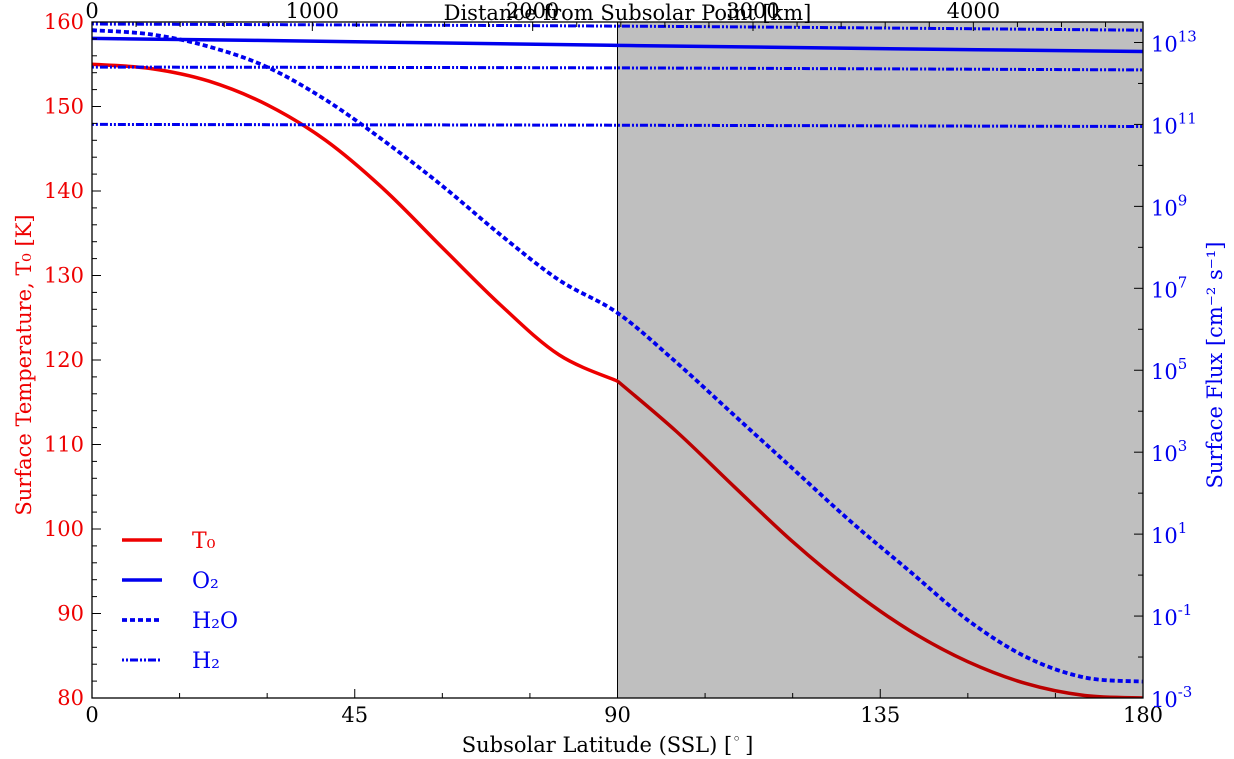 The image size is (1234, 759). I want to click on x-axis-title: Subsolar Latitude (SSL) [◦], so click(608, 743).